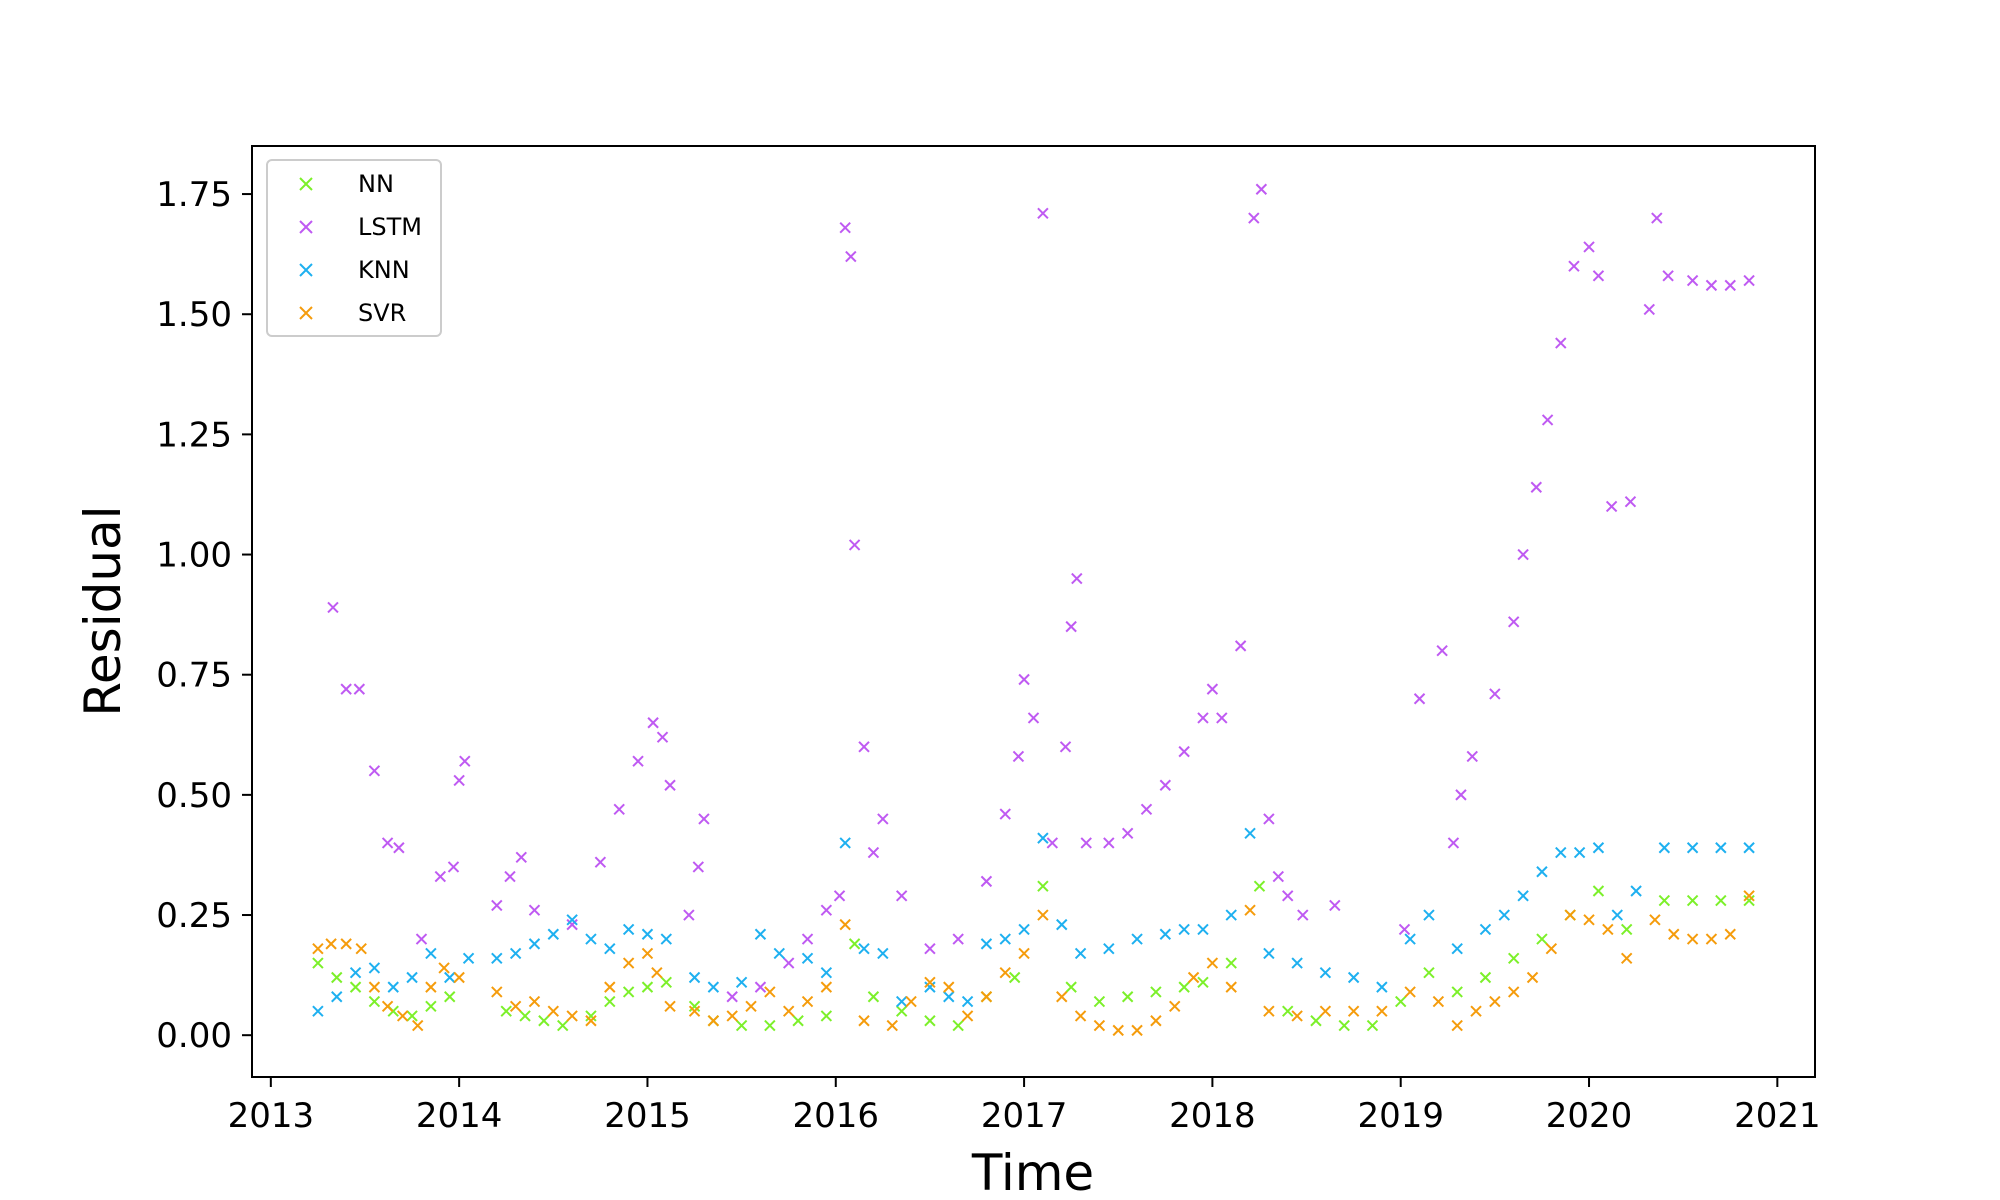 This screenshot has height=1200, width=2000. What do you see at coordinates (1033, 963) in the screenshot?
I see `series-svr` at bounding box center [1033, 963].